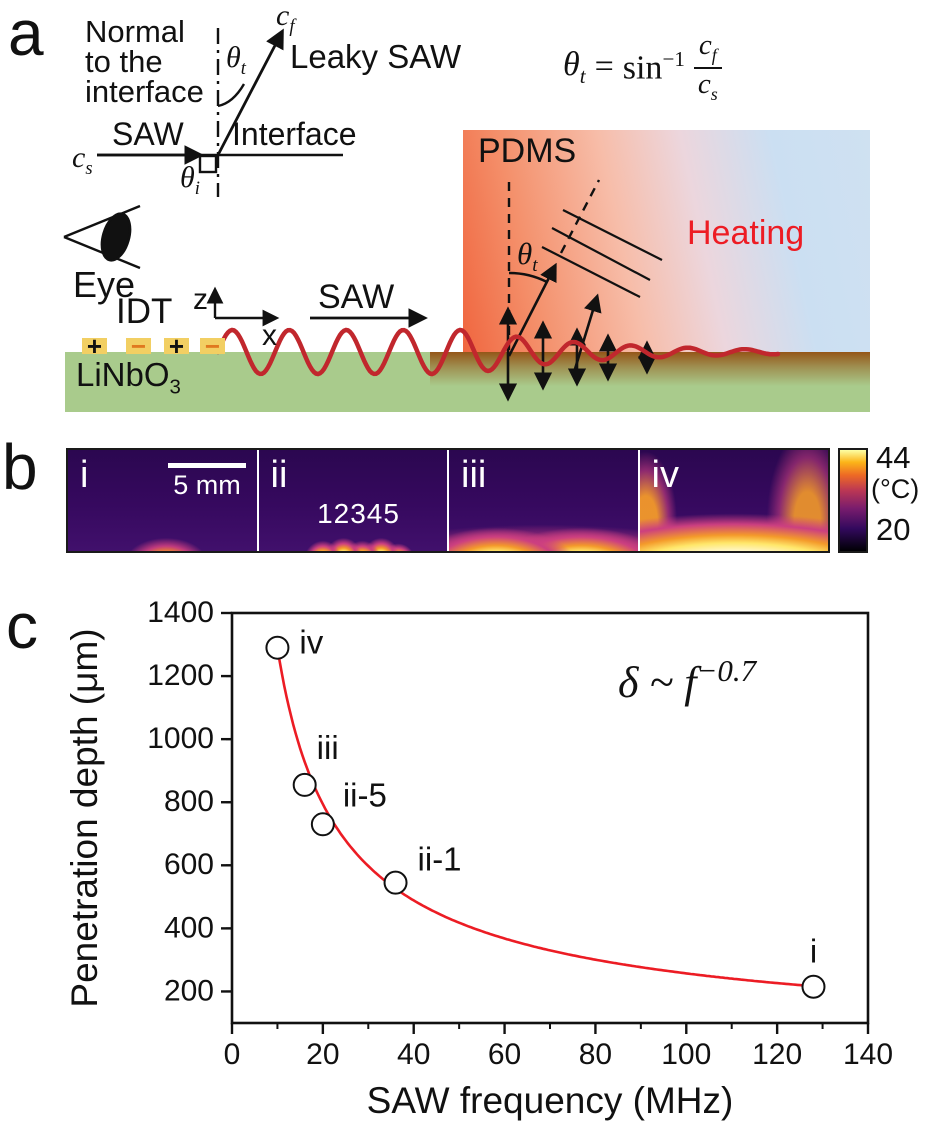  What do you see at coordinates (269, 335) in the screenshot?
I see `x-axis-label: x` at bounding box center [269, 335].